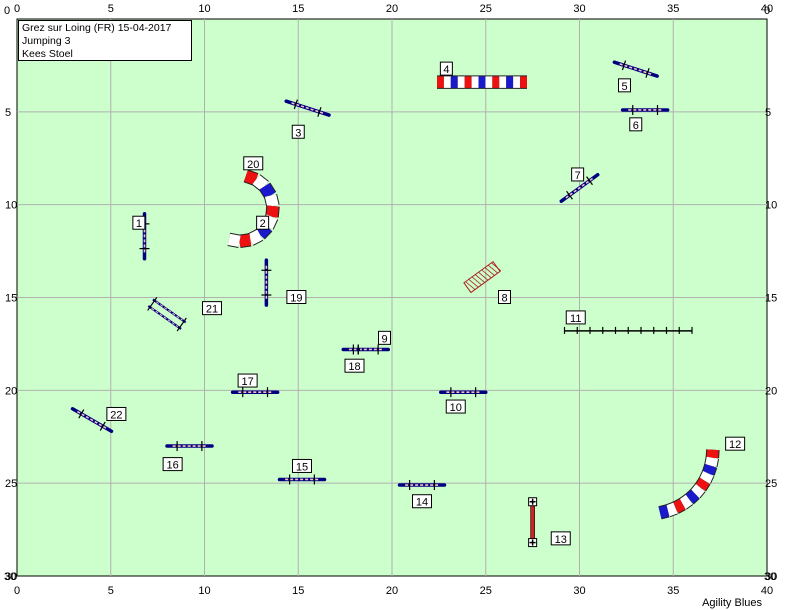 This screenshot has height=610, width=800. Describe the element at coordinates (532, 522) in the screenshot. I see `wall-body` at that location.